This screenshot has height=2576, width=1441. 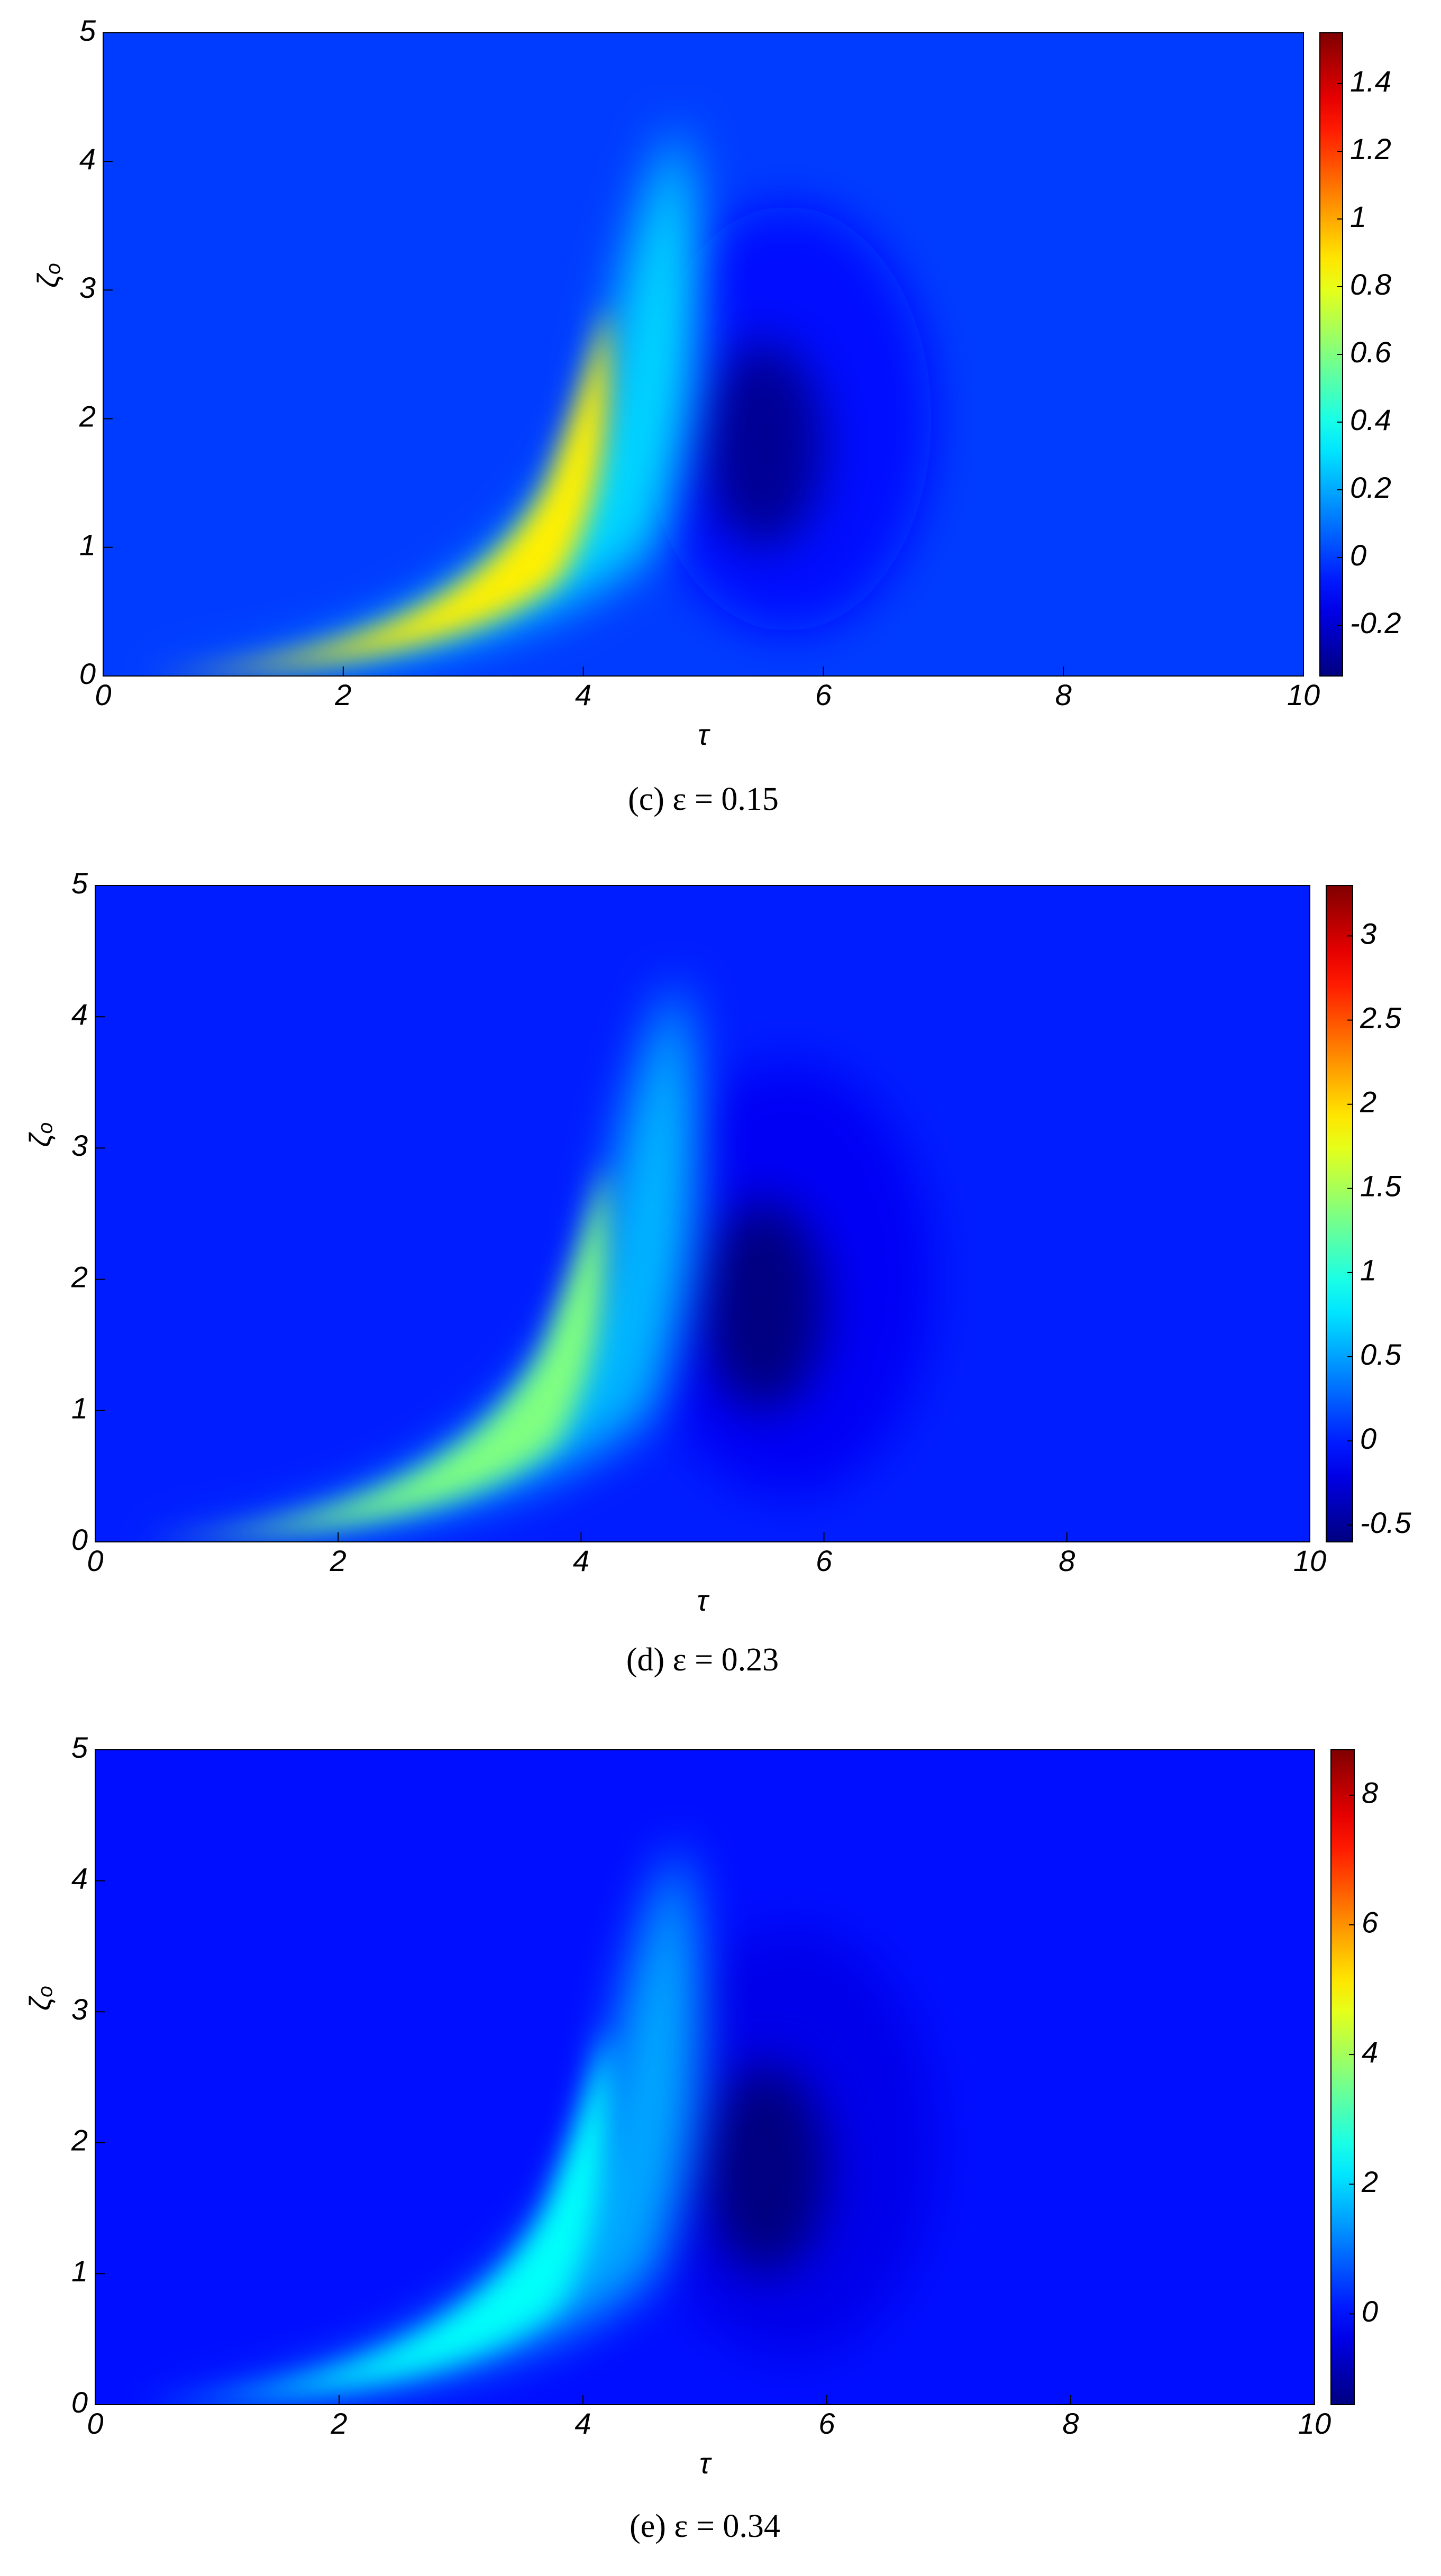 What do you see at coordinates (703, 799) in the screenshot?
I see `caption: (c) ε = 0.15` at bounding box center [703, 799].